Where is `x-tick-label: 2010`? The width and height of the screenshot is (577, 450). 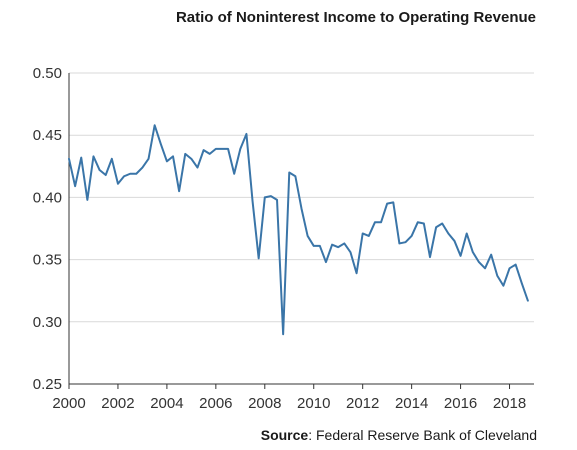 x-tick-label: 2010 is located at coordinates (313, 403).